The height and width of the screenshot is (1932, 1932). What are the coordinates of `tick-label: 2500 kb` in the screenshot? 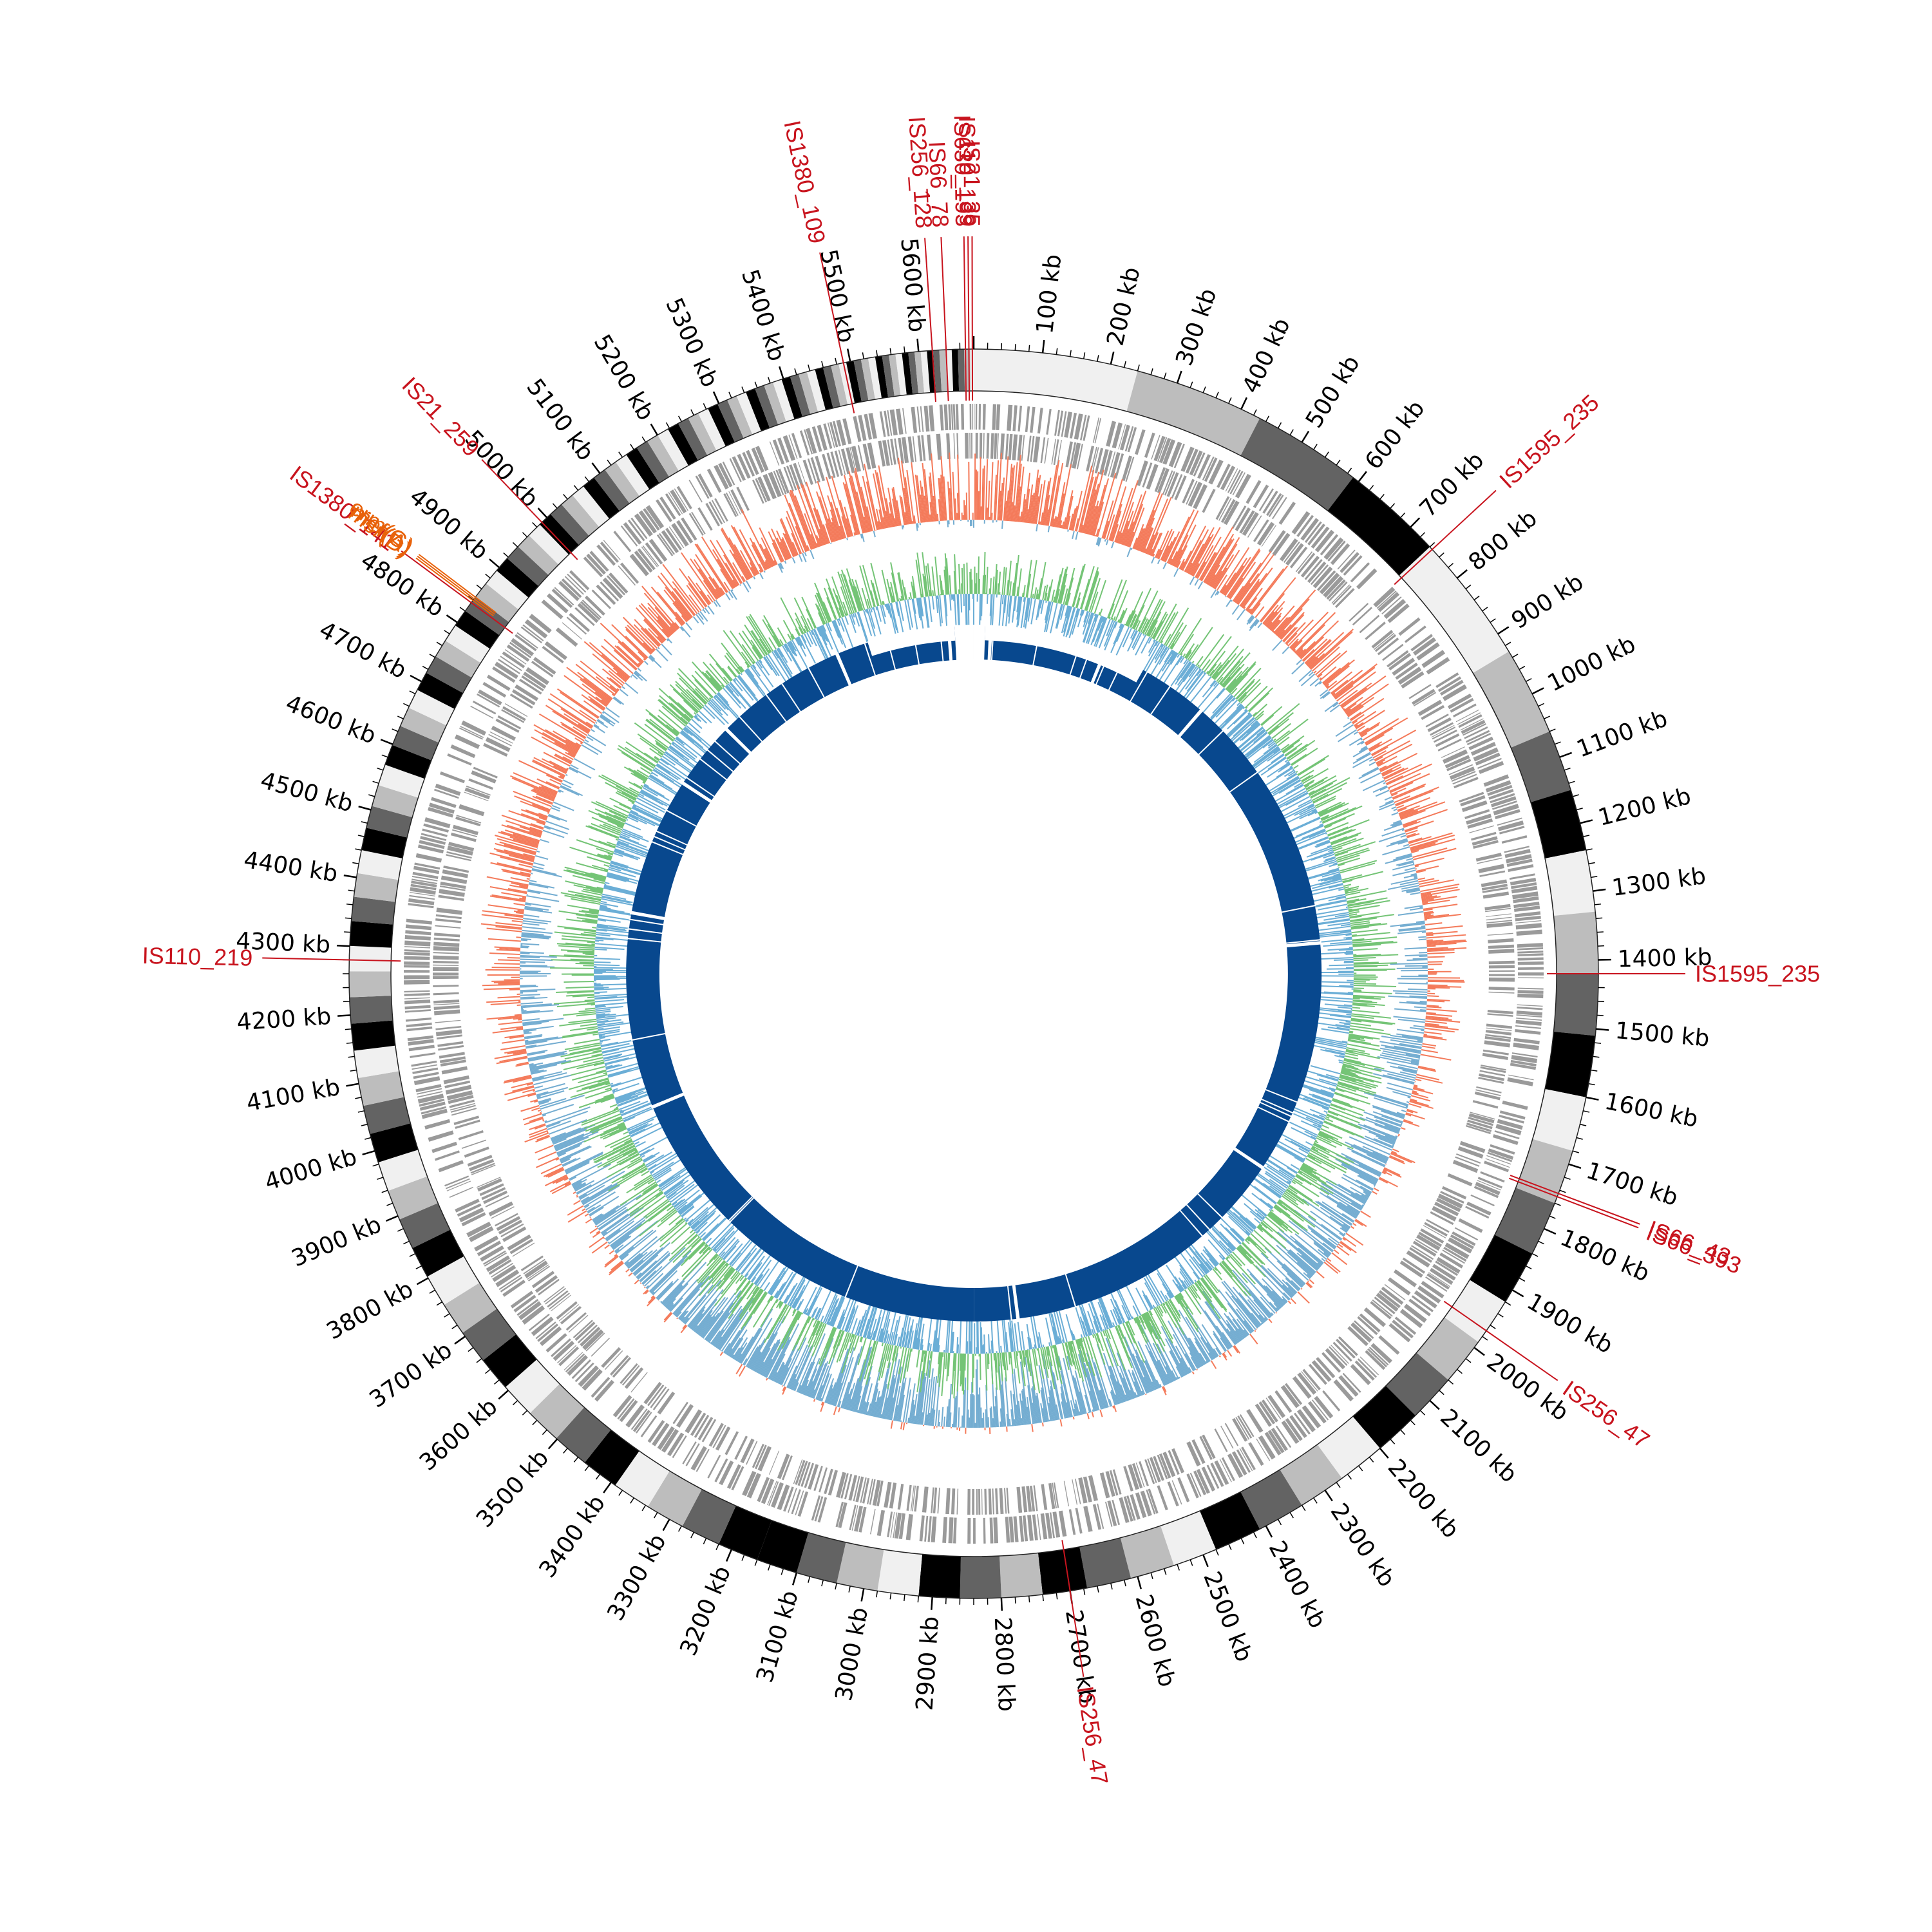 It's located at (1227, 1617).